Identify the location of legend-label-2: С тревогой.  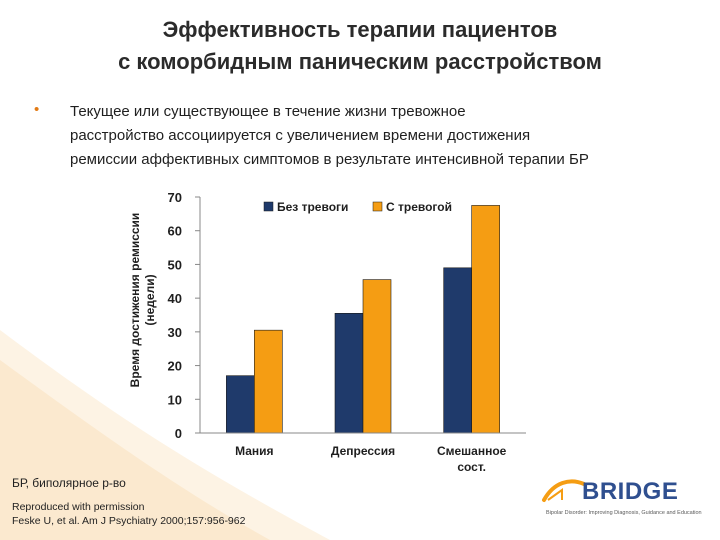
(419, 207).